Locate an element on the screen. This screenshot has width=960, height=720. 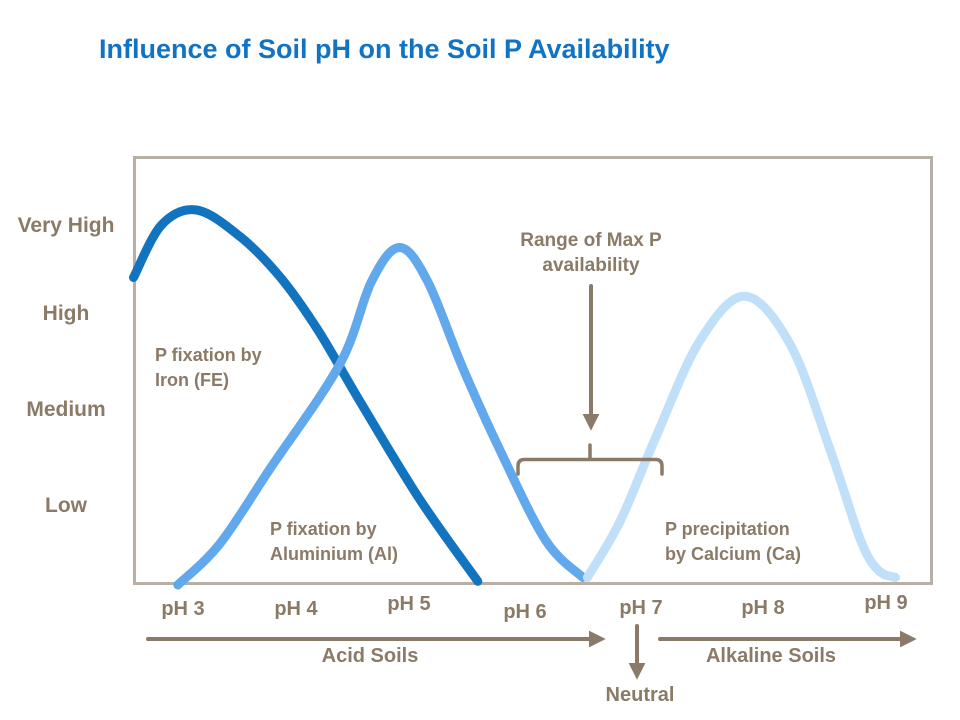
fe-curve-label: P fixation by Iron (FE) is located at coordinates (208, 368).